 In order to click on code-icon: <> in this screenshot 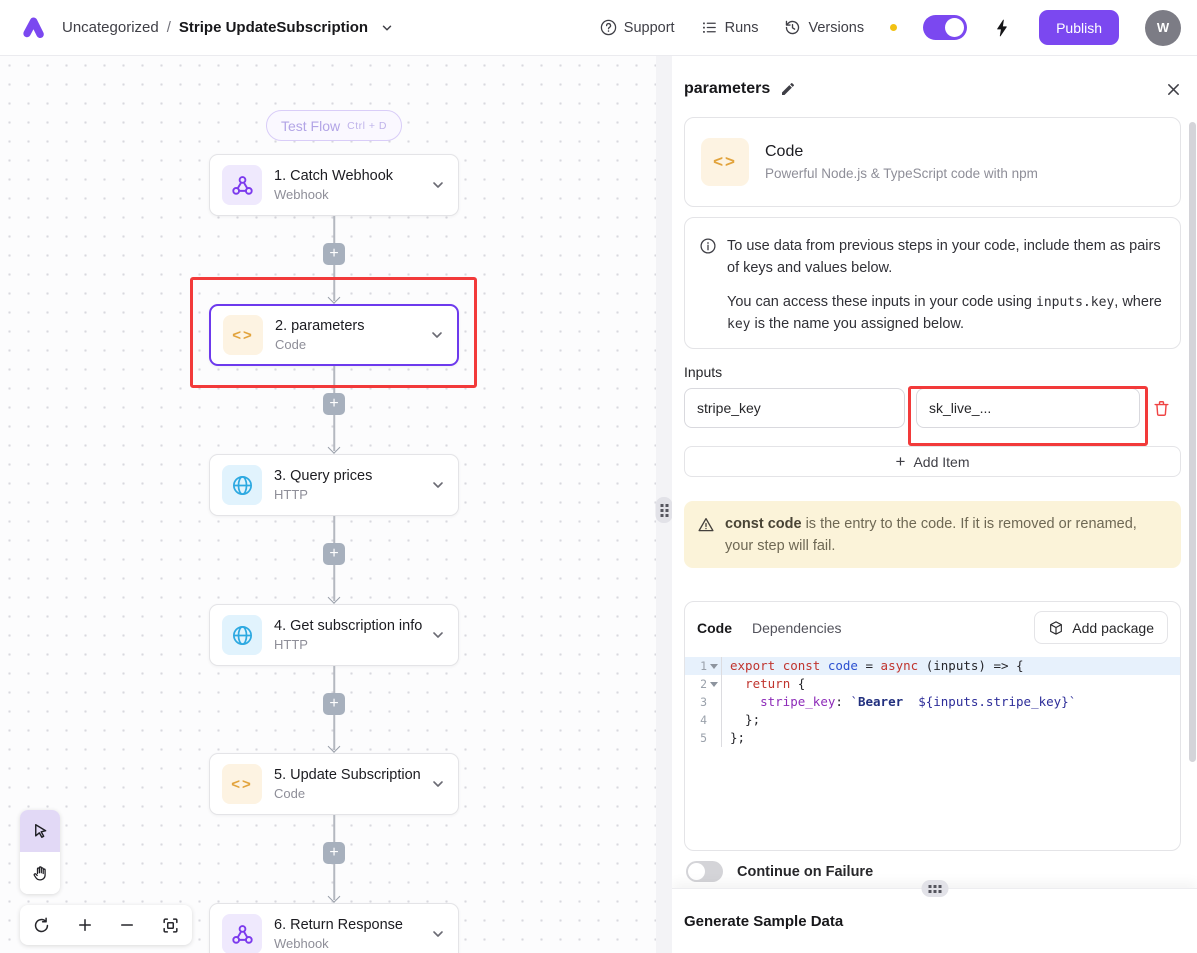, I will do `click(242, 784)`.